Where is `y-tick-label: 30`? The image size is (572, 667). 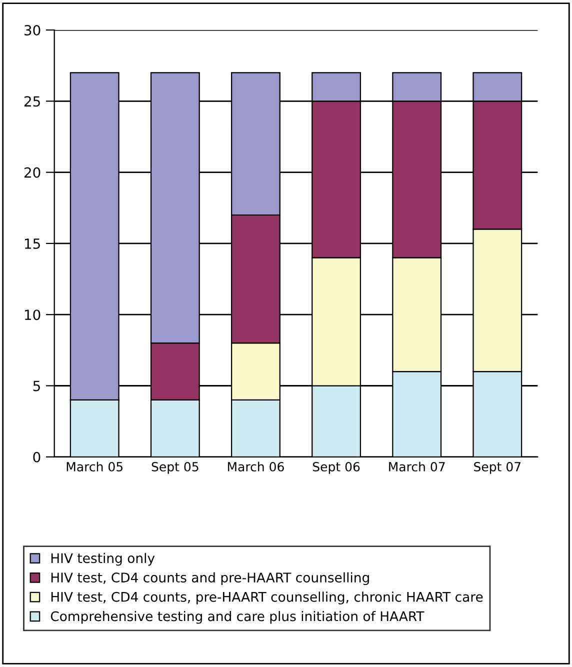 y-tick-label: 30 is located at coordinates (32, 30).